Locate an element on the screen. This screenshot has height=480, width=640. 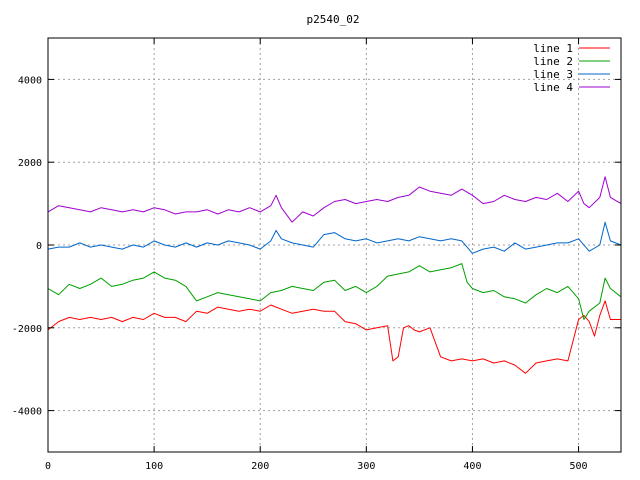
legend-label-3: line 3 is located at coordinates (553, 74).